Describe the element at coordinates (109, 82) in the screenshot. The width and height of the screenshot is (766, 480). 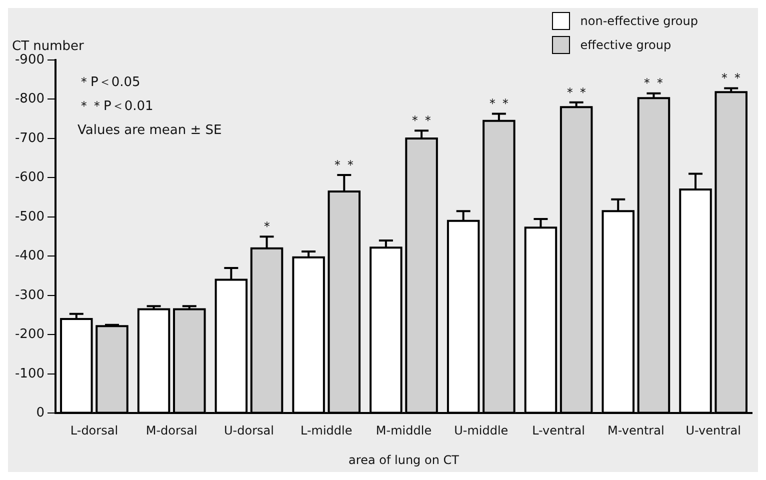
I see `annotation: ＊P＜0.05` at that location.